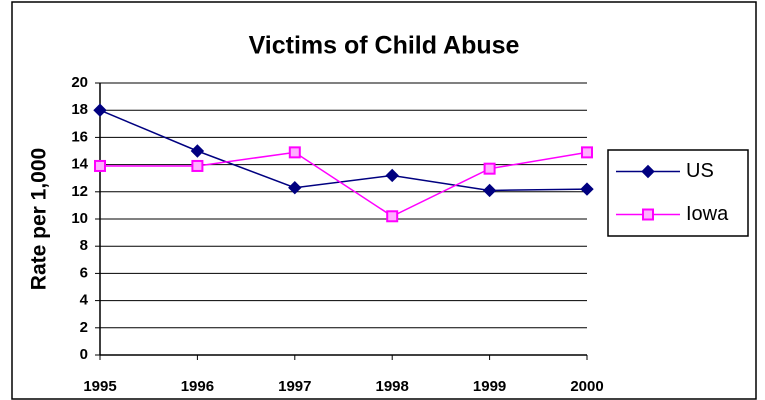  I want to click on x-tick-label: 1999, so click(489, 386).